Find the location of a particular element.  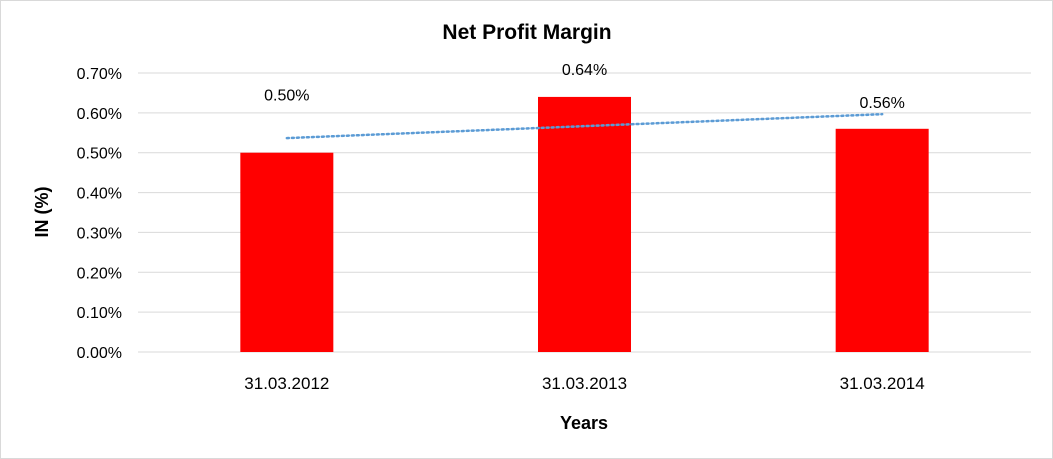

x-tick-label: 31.03.2012 is located at coordinates (286, 383).